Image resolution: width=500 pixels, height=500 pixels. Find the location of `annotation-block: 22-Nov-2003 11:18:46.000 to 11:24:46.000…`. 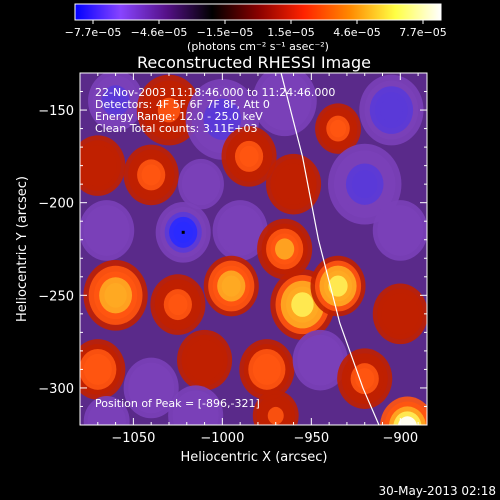

annotation-block: 22-Nov-2003 11:18:46.000 to 11:24:46.000… is located at coordinates (215, 110).